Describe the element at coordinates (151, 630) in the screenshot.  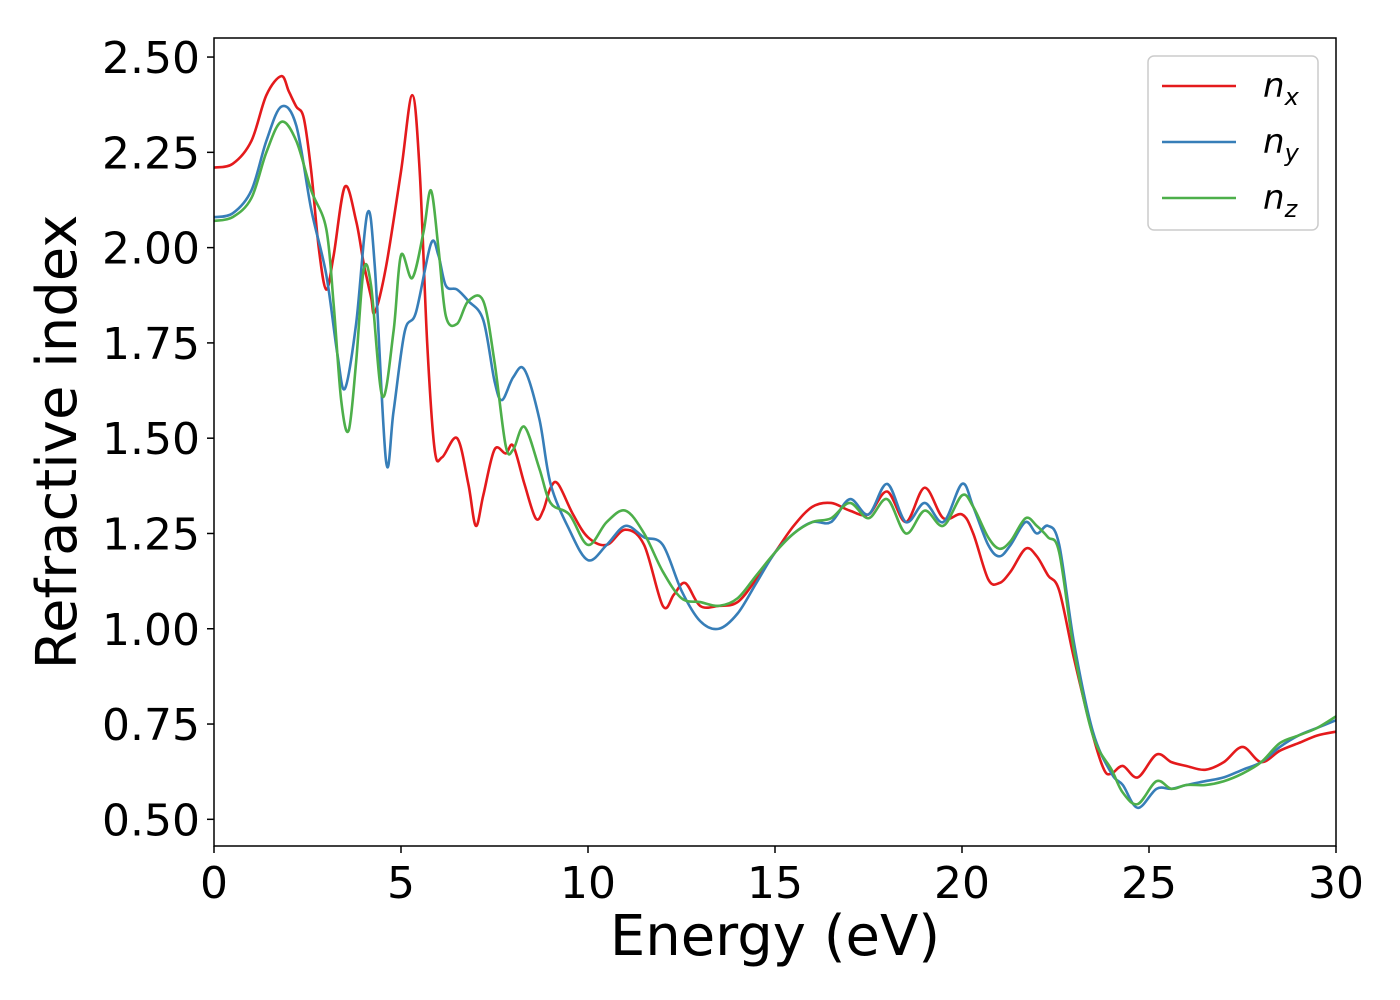
I see `y-tick-label: 1.00` at that location.